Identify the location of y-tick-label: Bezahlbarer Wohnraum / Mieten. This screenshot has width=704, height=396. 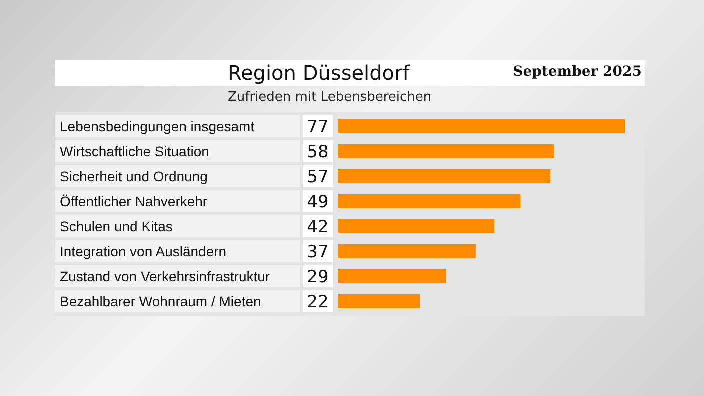
(161, 302).